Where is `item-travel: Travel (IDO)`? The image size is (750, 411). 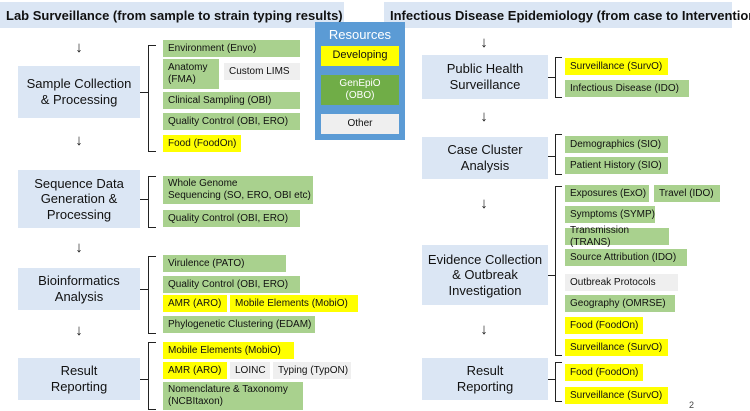
item-travel: Travel (IDO) is located at coordinates (687, 193).